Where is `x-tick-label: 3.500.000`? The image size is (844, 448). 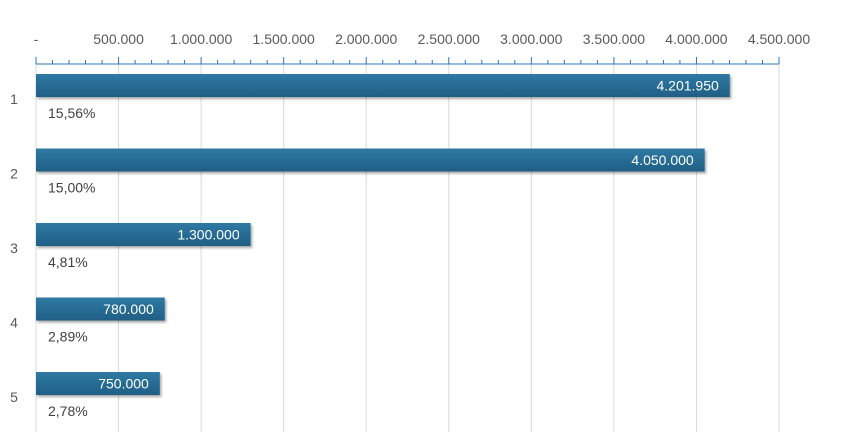 x-tick-label: 3.500.000 is located at coordinates (614, 39).